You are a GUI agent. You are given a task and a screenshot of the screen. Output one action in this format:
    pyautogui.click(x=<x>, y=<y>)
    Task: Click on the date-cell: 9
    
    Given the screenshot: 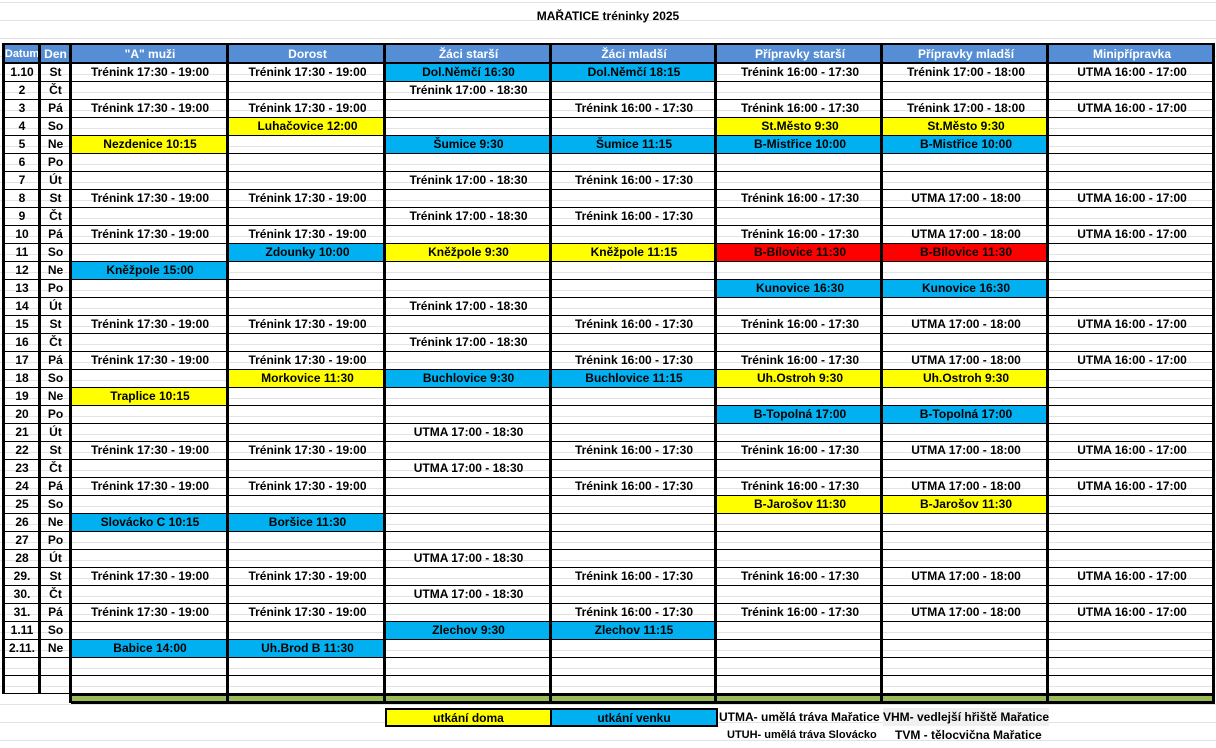 What is the action you would take?
    pyautogui.click(x=22, y=217)
    